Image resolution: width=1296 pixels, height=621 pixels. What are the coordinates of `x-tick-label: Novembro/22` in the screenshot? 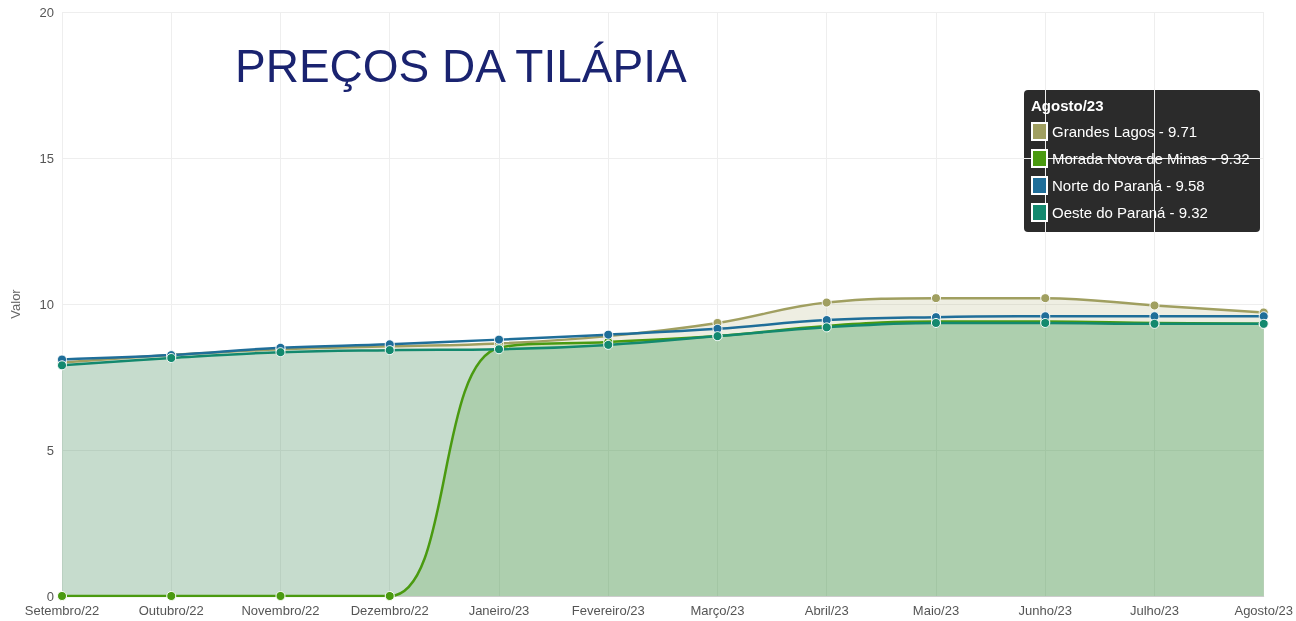 It's located at (280, 610).